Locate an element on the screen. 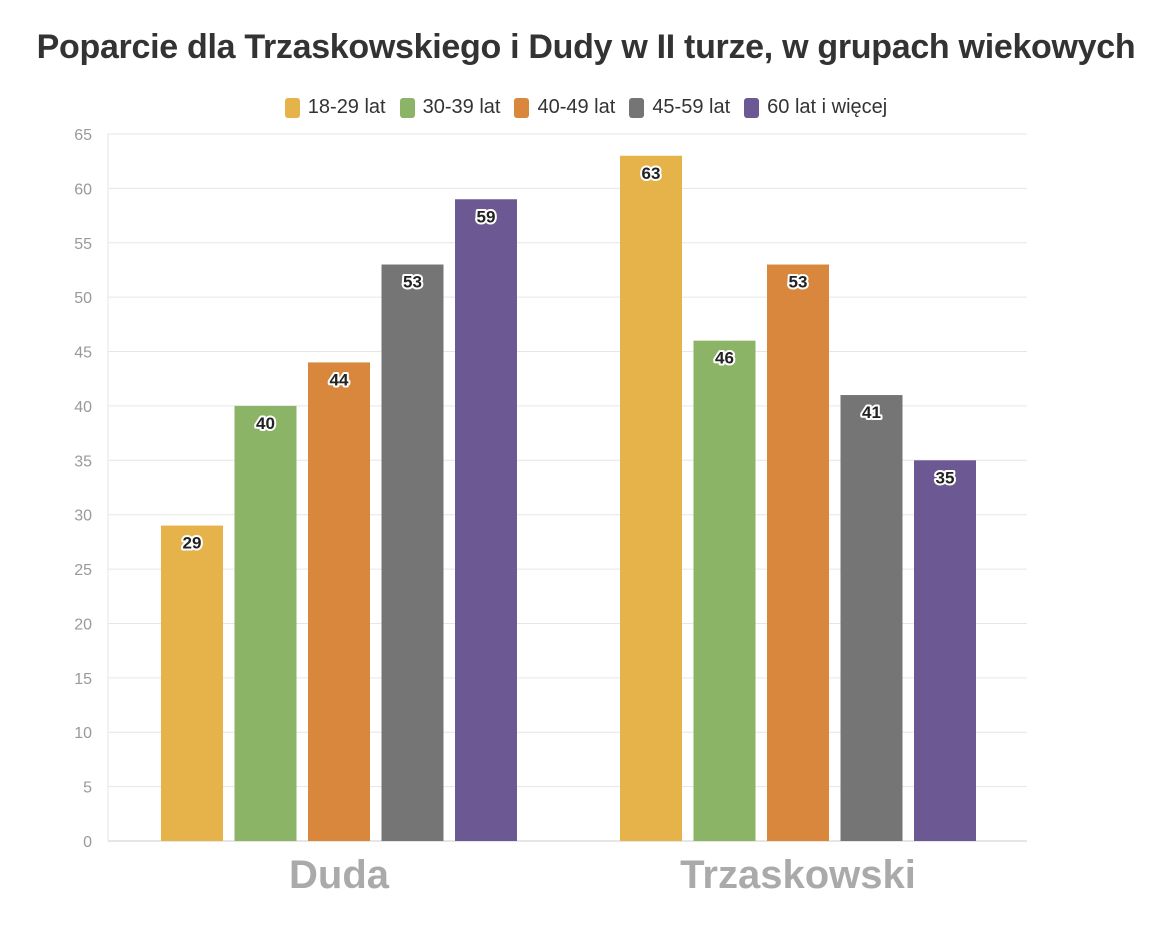 This screenshot has height=932, width=1172. bar-value-label: 40 is located at coordinates (265, 423).